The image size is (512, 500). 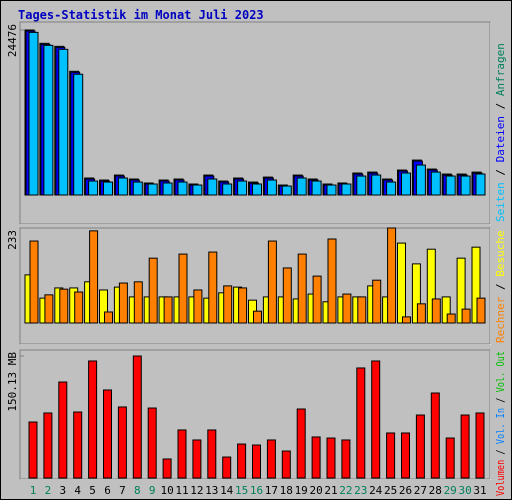 What do you see at coordinates (500, 69) in the screenshot?
I see `legend-entry: Anfragen` at bounding box center [500, 69].